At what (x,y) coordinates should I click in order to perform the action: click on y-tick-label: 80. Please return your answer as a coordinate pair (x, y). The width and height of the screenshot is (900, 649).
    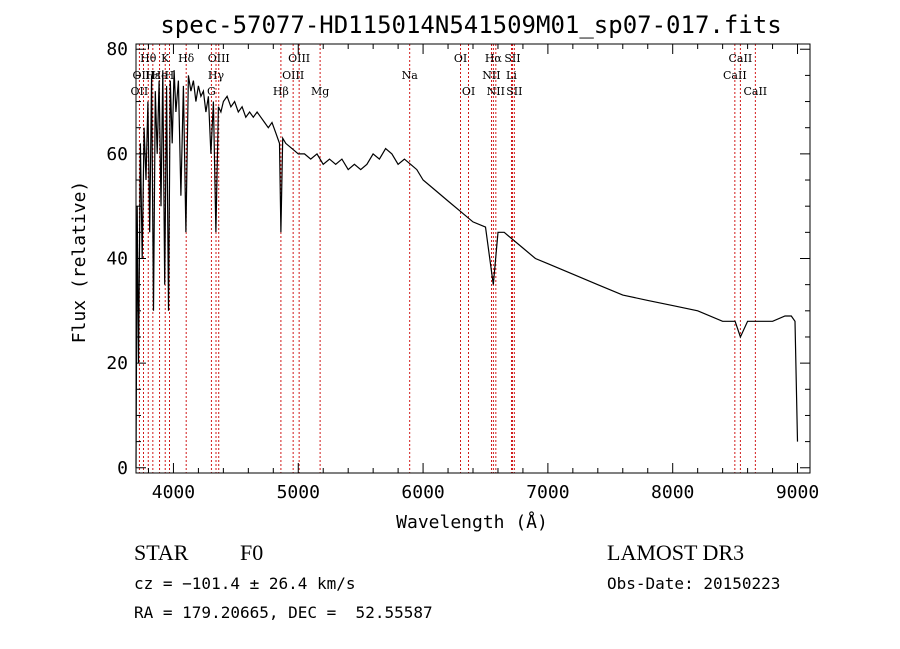
    Looking at the image, I should click on (117, 49).